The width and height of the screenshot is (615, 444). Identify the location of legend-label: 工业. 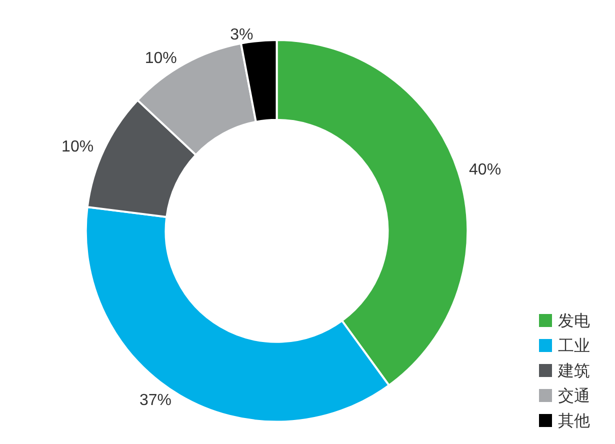
(574, 345).